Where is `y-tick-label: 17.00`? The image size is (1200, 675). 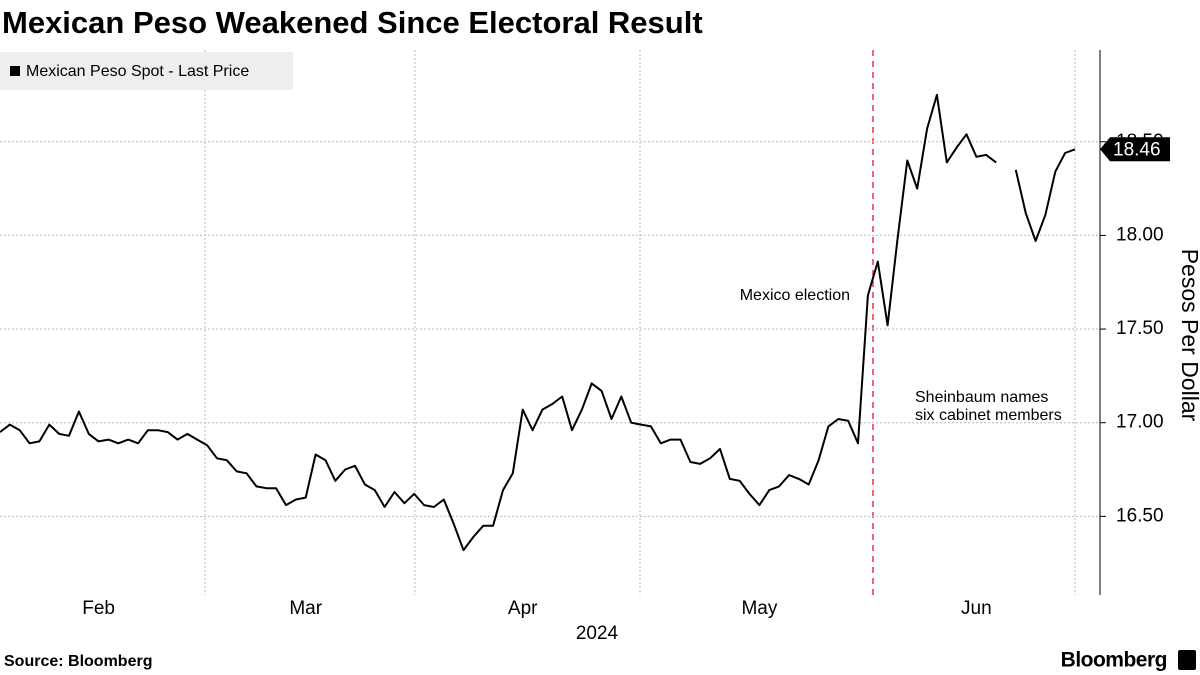 y-tick-label: 17.00 is located at coordinates (1140, 422).